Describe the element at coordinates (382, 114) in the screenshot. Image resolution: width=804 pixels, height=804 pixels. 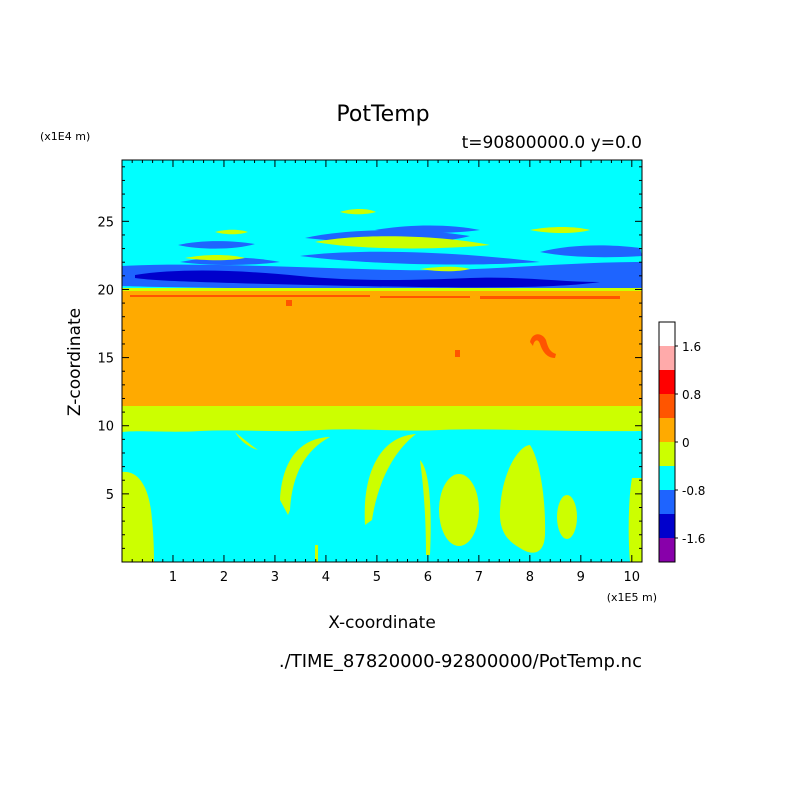
I see `chart-title: PotTemp` at that location.